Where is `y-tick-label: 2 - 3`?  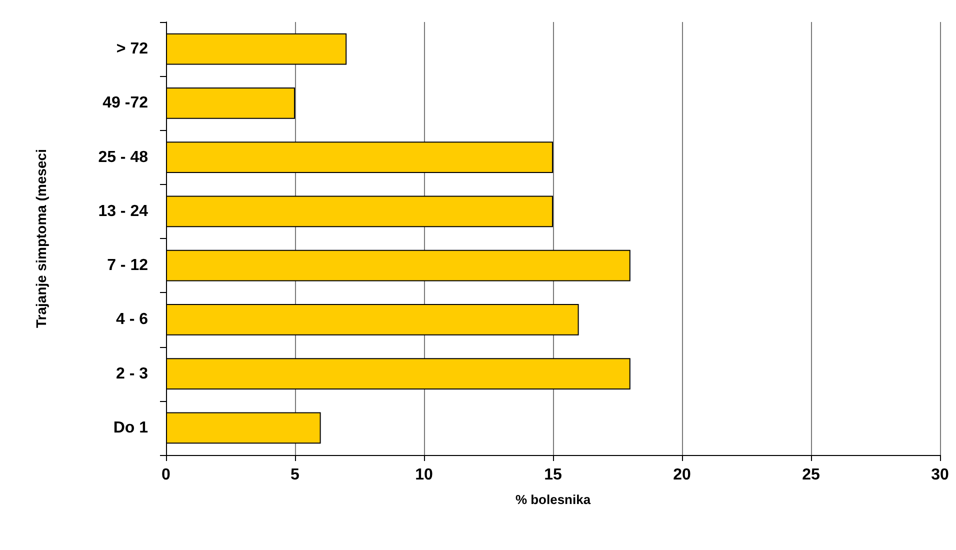 y-tick-label: 2 - 3 is located at coordinates (132, 373).